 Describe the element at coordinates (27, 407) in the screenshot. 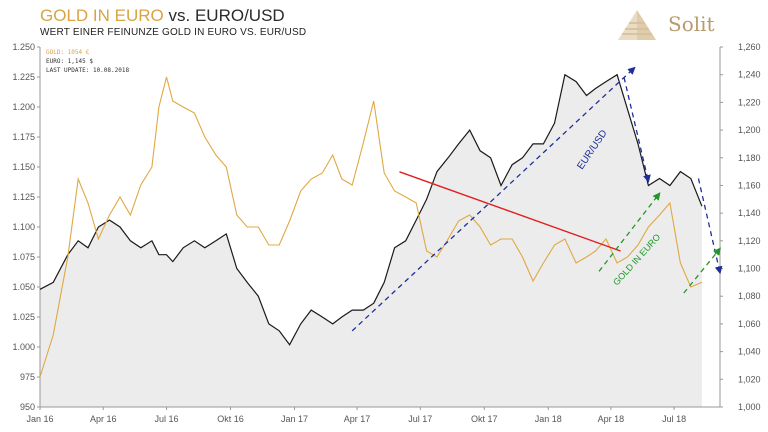

I see `left-tick-label: 950` at that location.